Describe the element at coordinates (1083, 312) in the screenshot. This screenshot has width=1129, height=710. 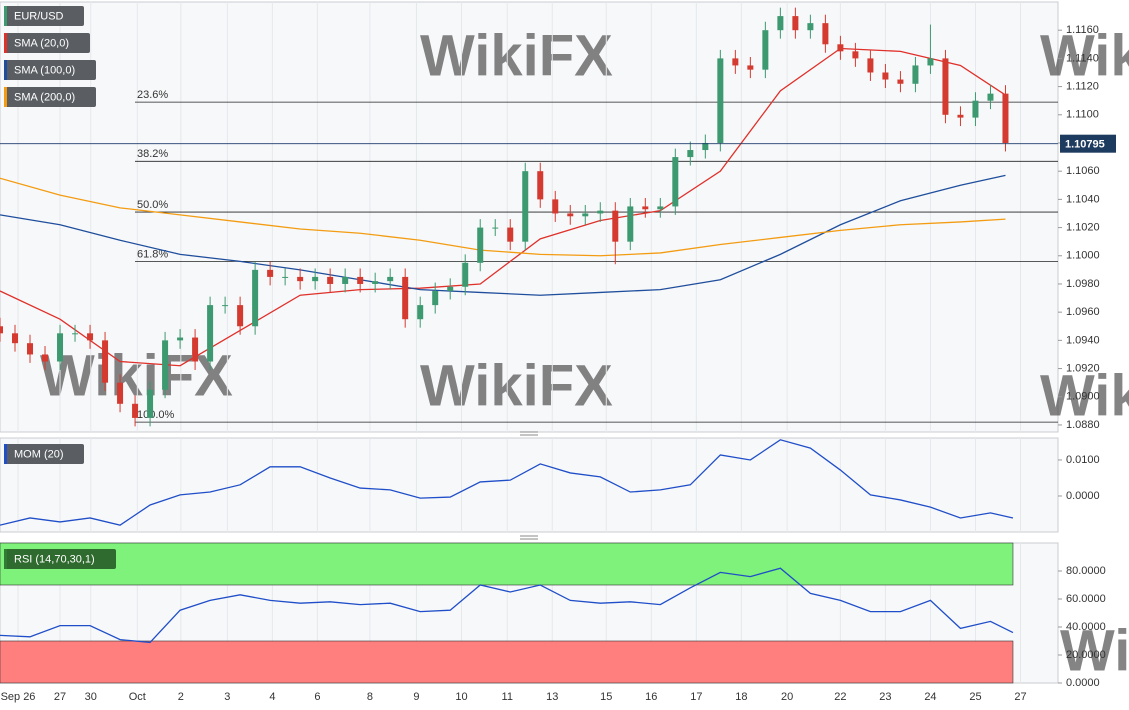
I see `y-tick-label: 1.0960` at that location.